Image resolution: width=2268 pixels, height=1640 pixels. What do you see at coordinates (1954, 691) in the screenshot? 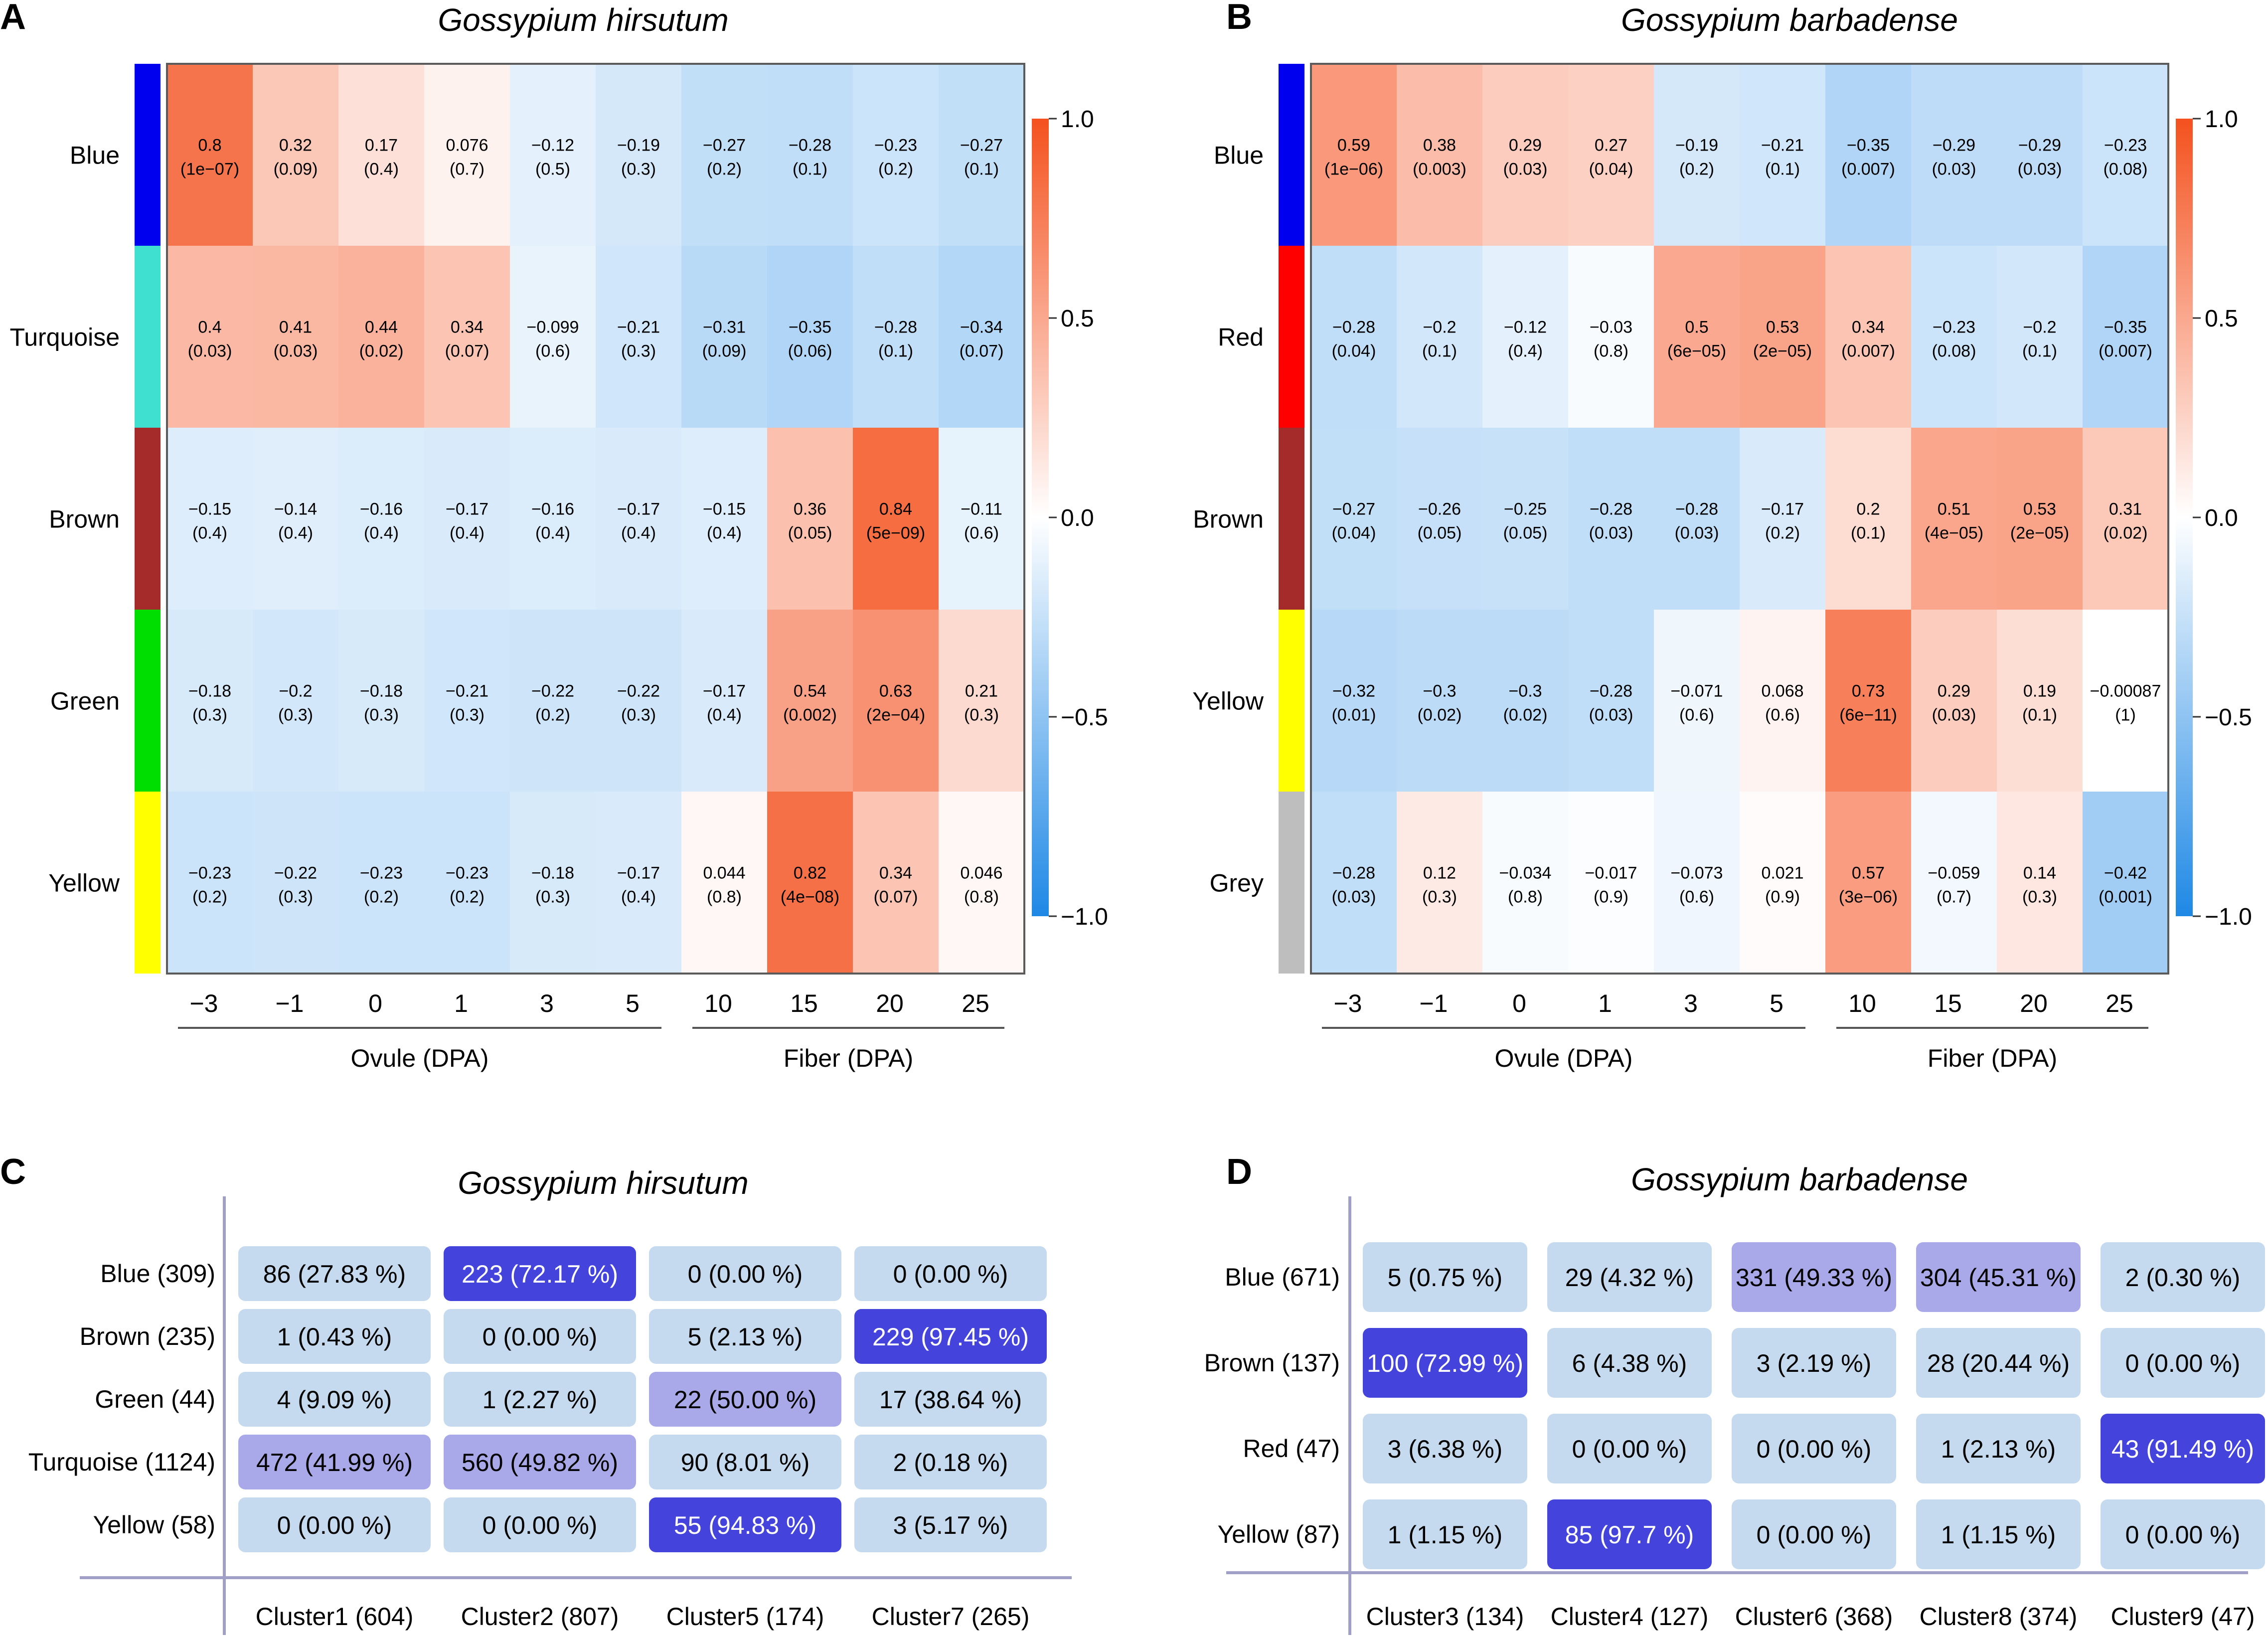
I see `cell-value: 0.29` at bounding box center [1954, 691].